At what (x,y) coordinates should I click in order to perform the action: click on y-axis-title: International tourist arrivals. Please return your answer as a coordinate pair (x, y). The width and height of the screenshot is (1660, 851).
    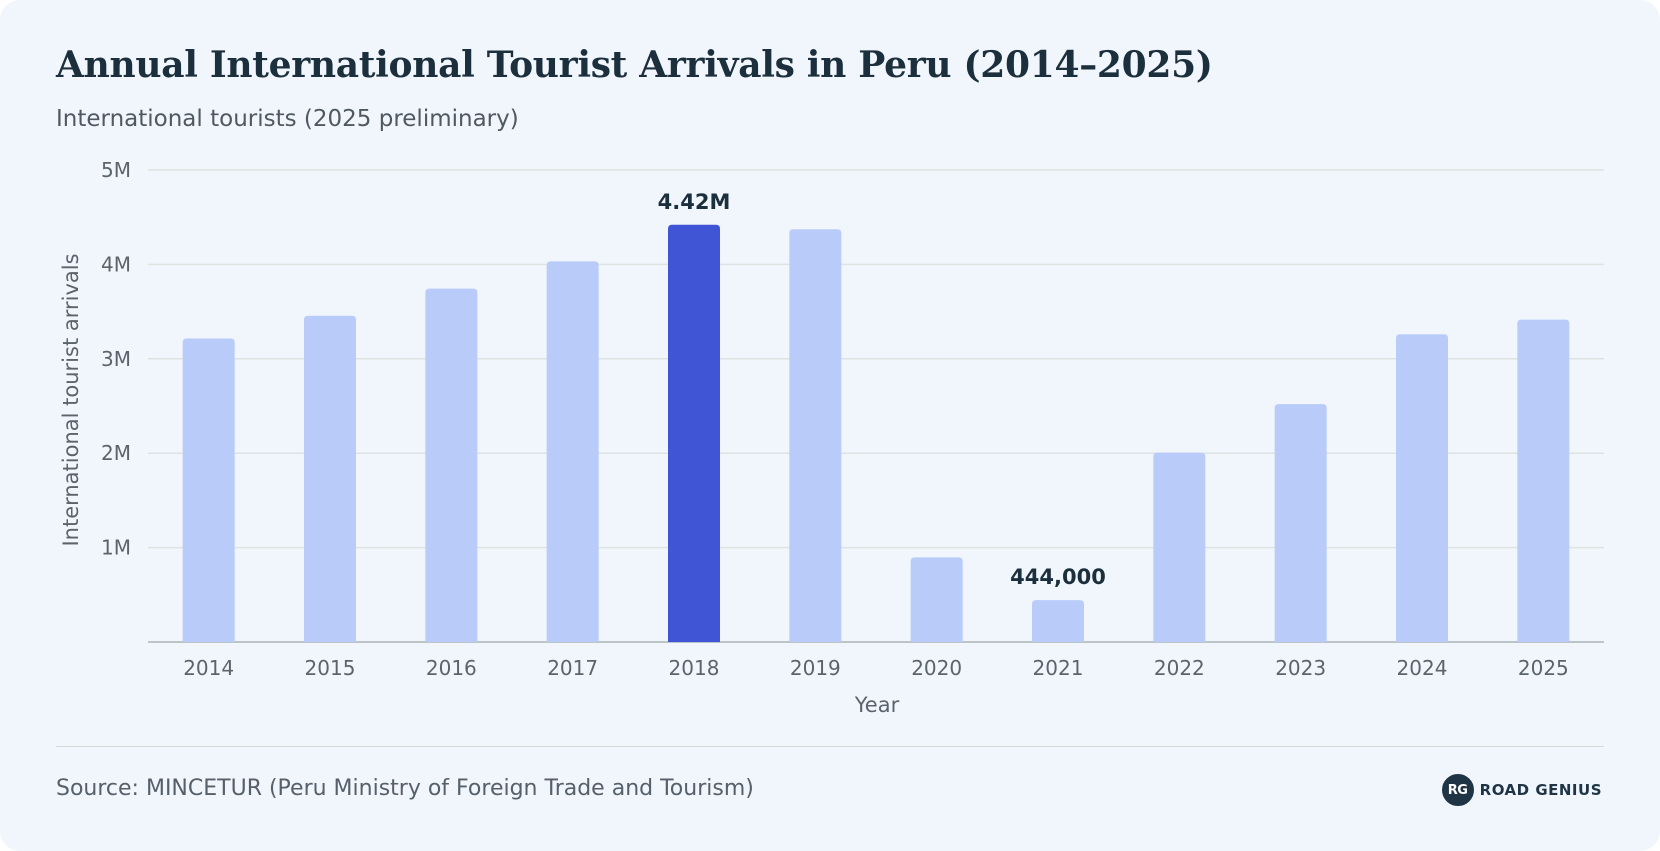
    Looking at the image, I should click on (71, 399).